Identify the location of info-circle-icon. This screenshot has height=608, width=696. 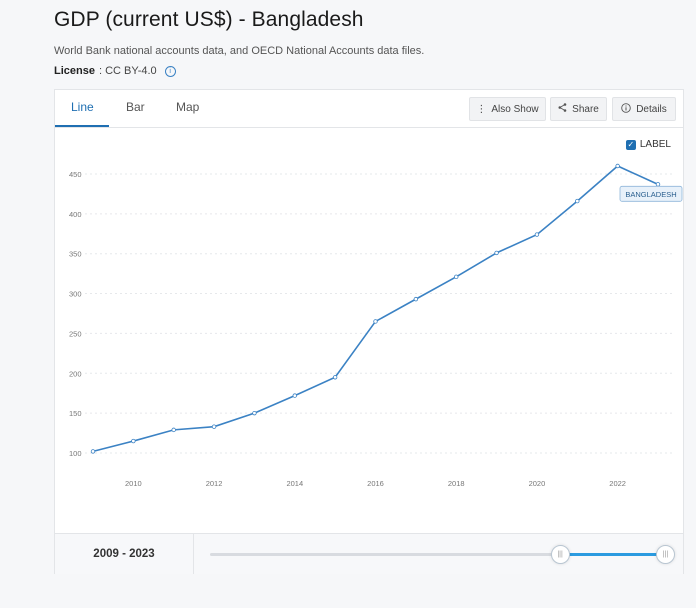
(626, 109).